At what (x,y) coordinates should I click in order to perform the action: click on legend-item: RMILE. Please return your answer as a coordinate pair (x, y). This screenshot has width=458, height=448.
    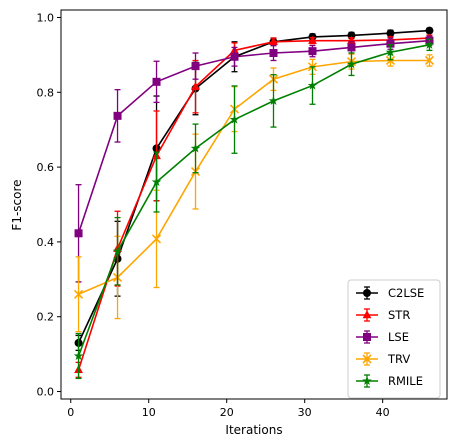
    Looking at the image, I should click on (389, 381).